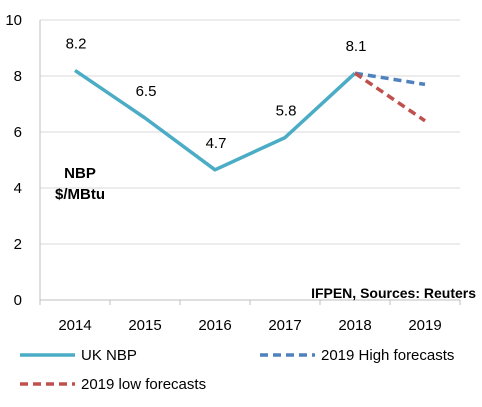 Image resolution: width=482 pixels, height=407 pixels. Describe the element at coordinates (424, 325) in the screenshot. I see `x-tick-label-2019: 2019` at that location.